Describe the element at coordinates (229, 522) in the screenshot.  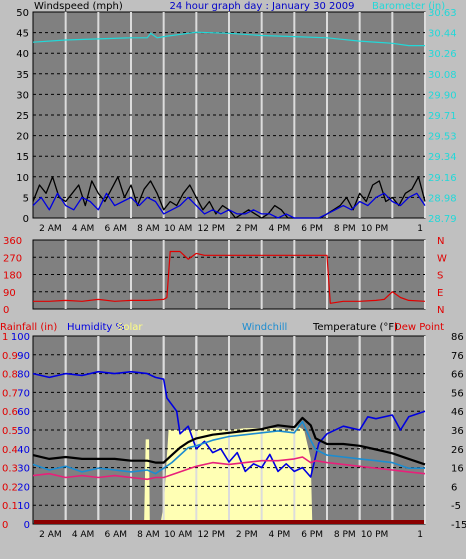
I see `rainfall-bar` at that location.